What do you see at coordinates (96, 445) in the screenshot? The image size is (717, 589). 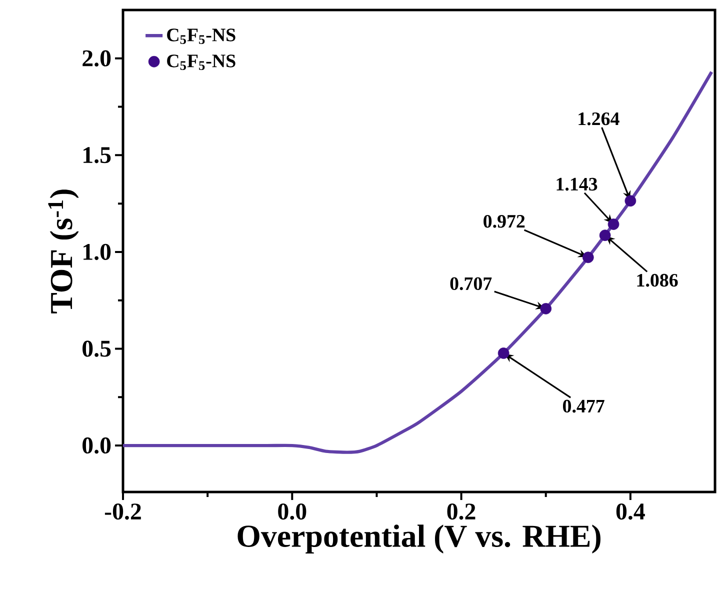 I see `y-tick-label: 0.0` at bounding box center [96, 445].